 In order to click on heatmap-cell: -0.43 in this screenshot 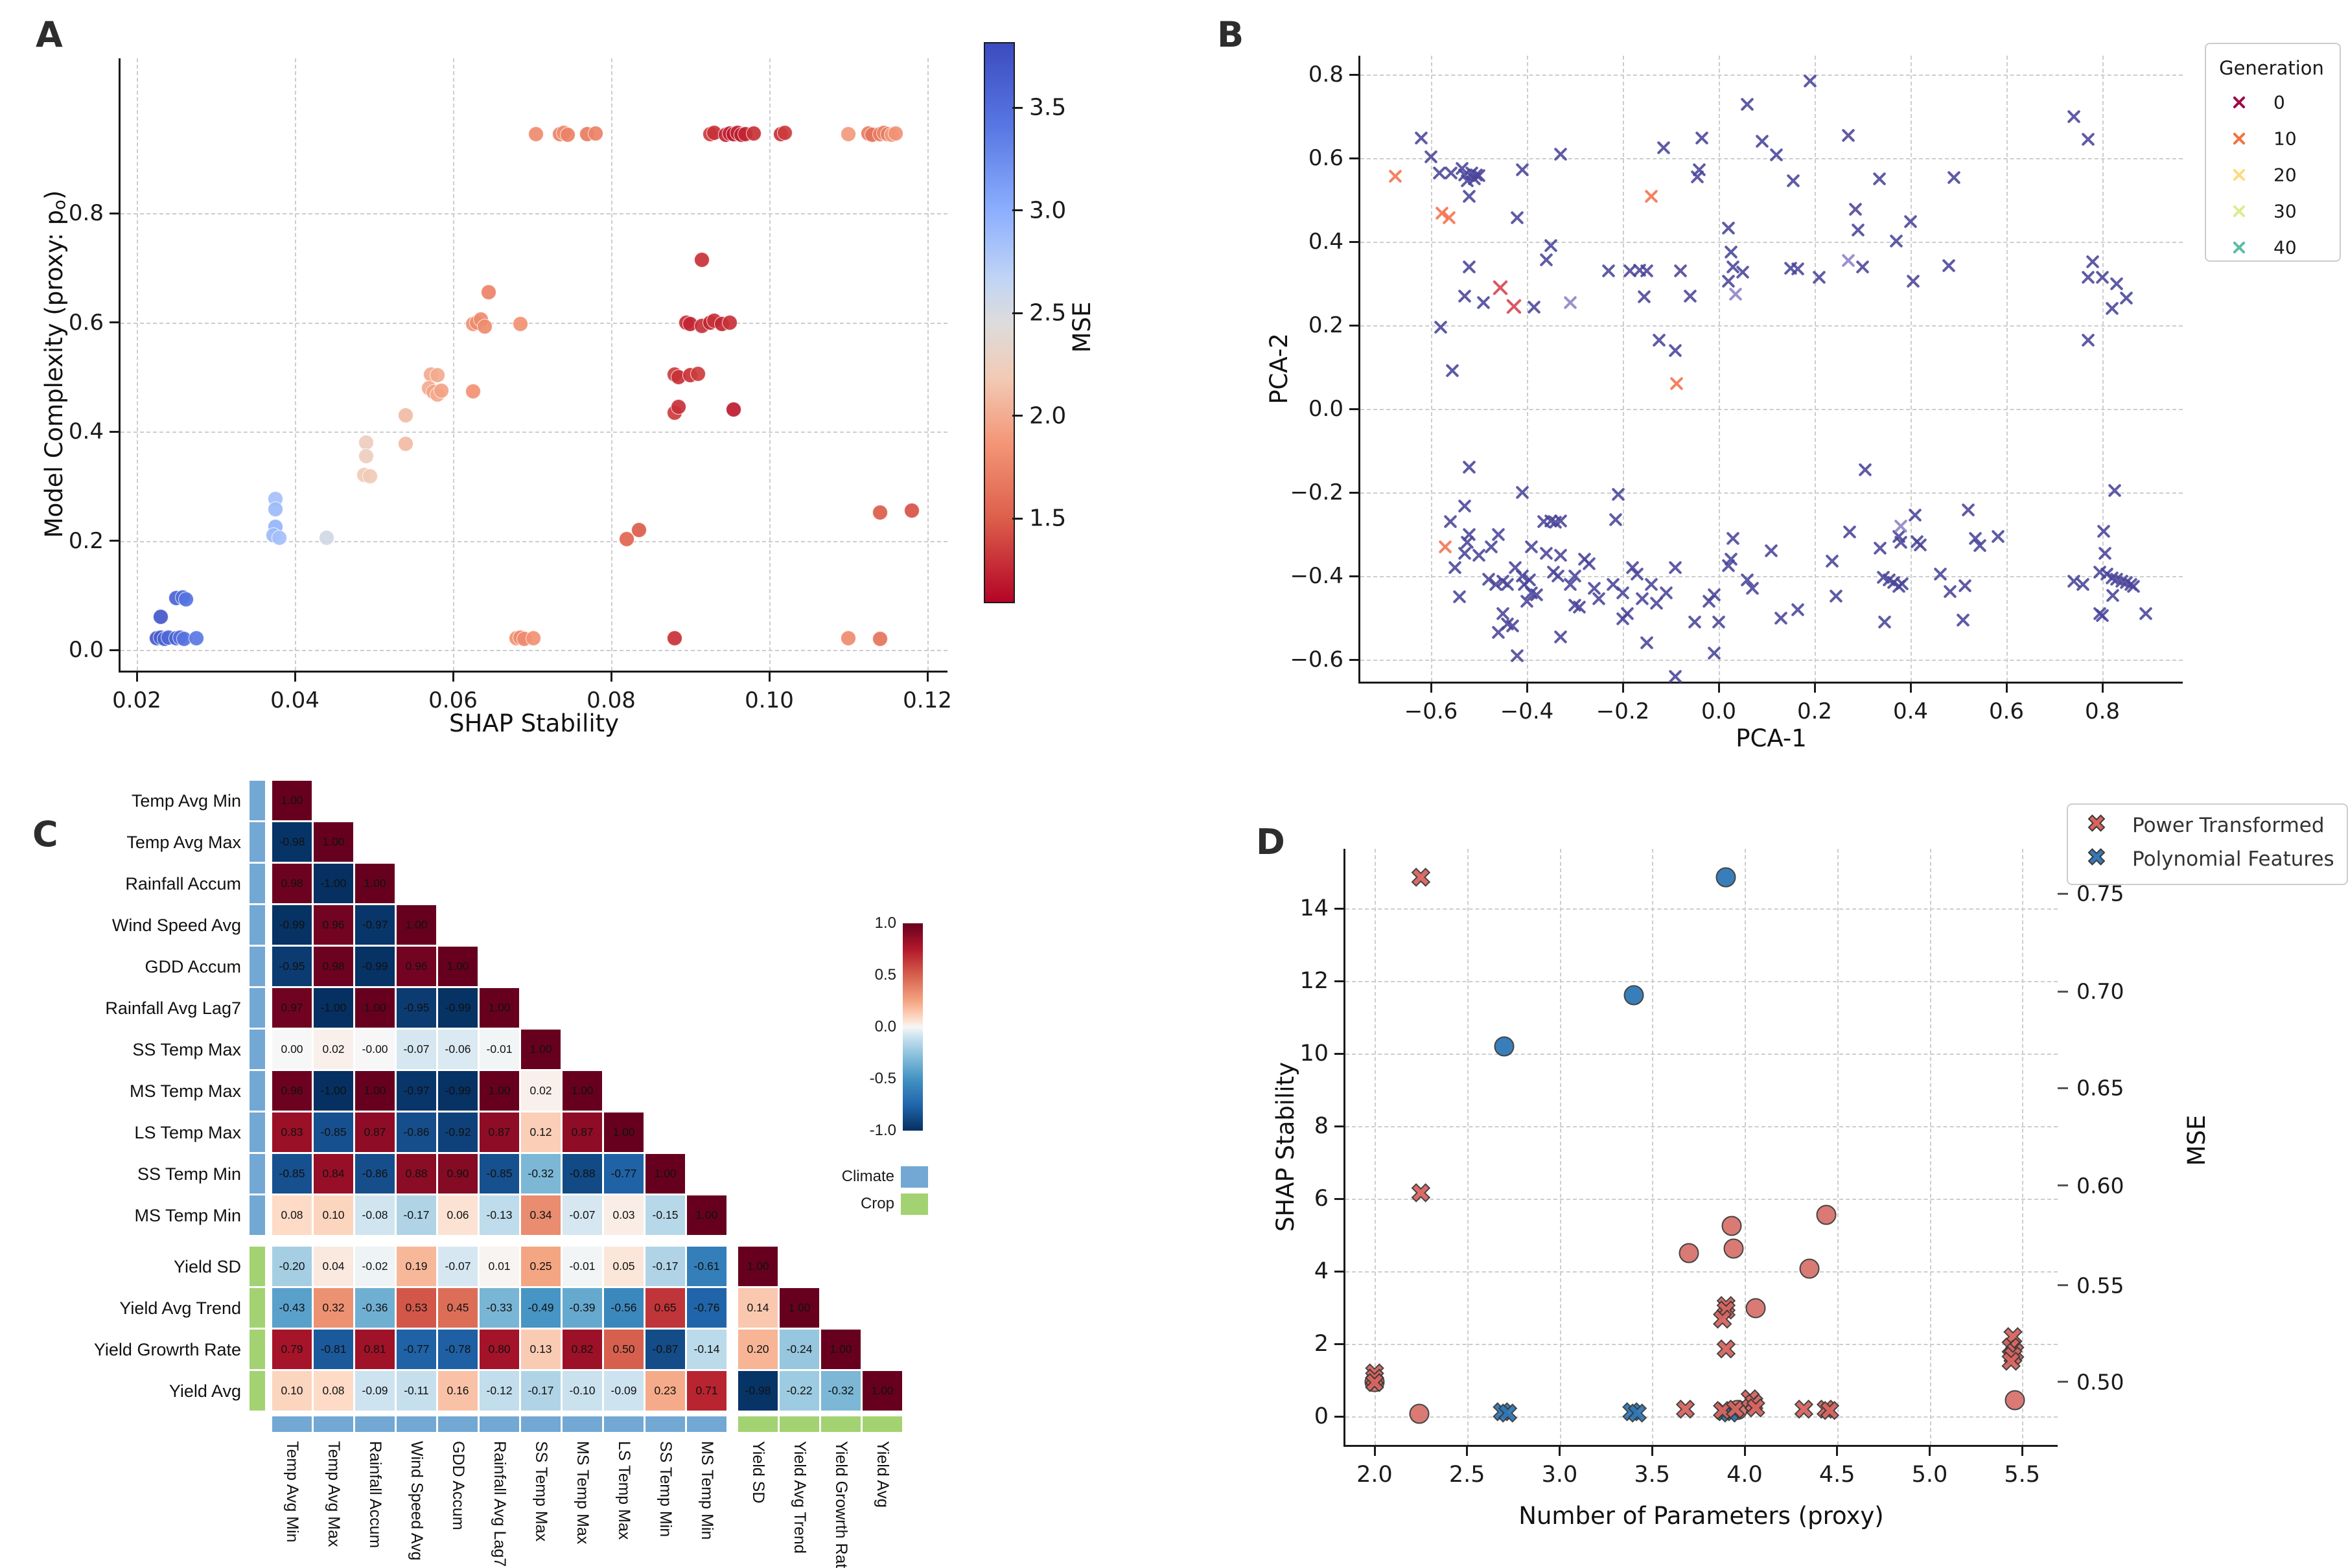, I will do `click(292, 1308)`.